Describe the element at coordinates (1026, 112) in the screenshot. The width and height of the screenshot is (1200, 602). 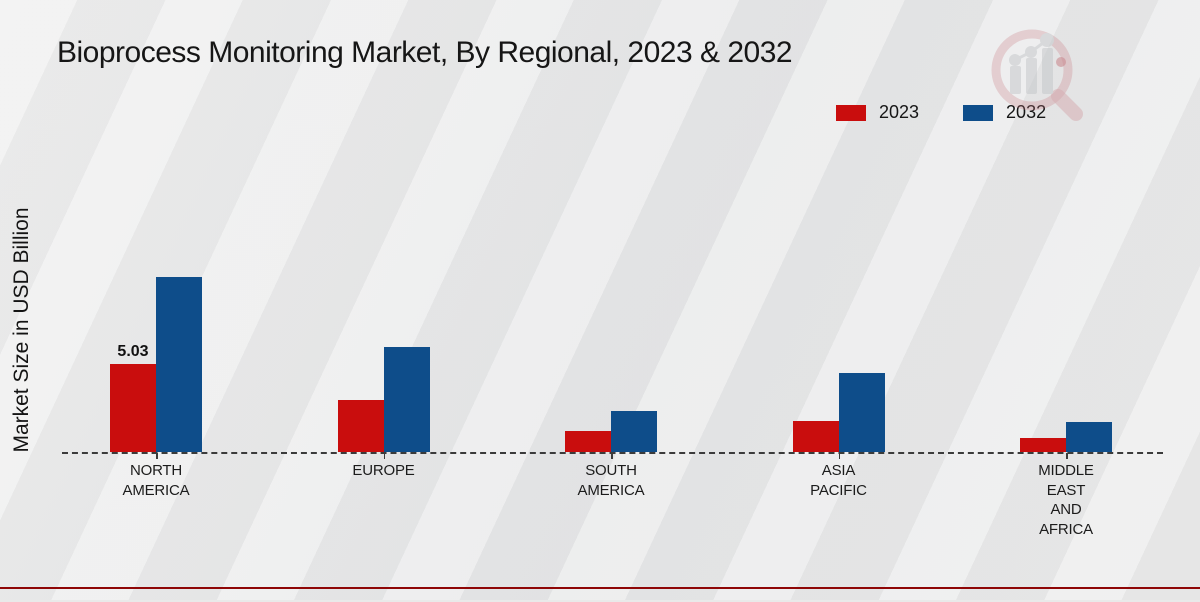
I see `legend-label-2032: 2032` at that location.